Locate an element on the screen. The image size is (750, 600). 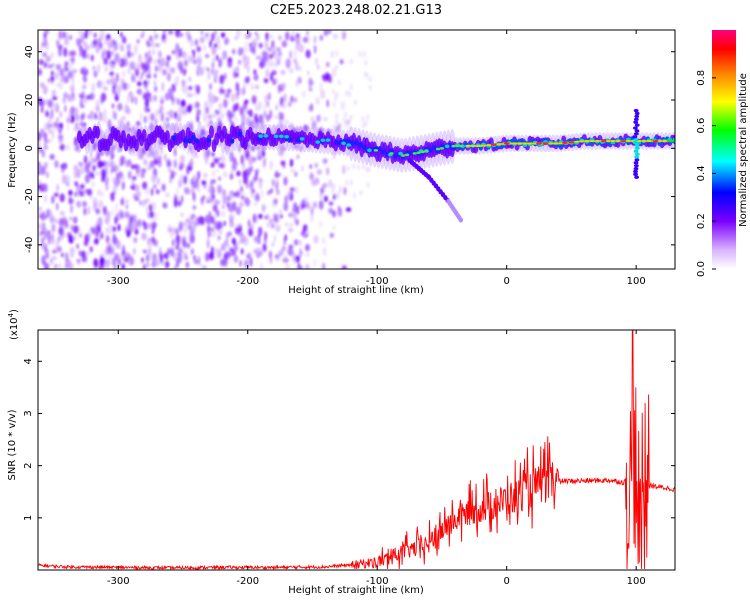
y-tick-label: 3 is located at coordinates (28, 413).